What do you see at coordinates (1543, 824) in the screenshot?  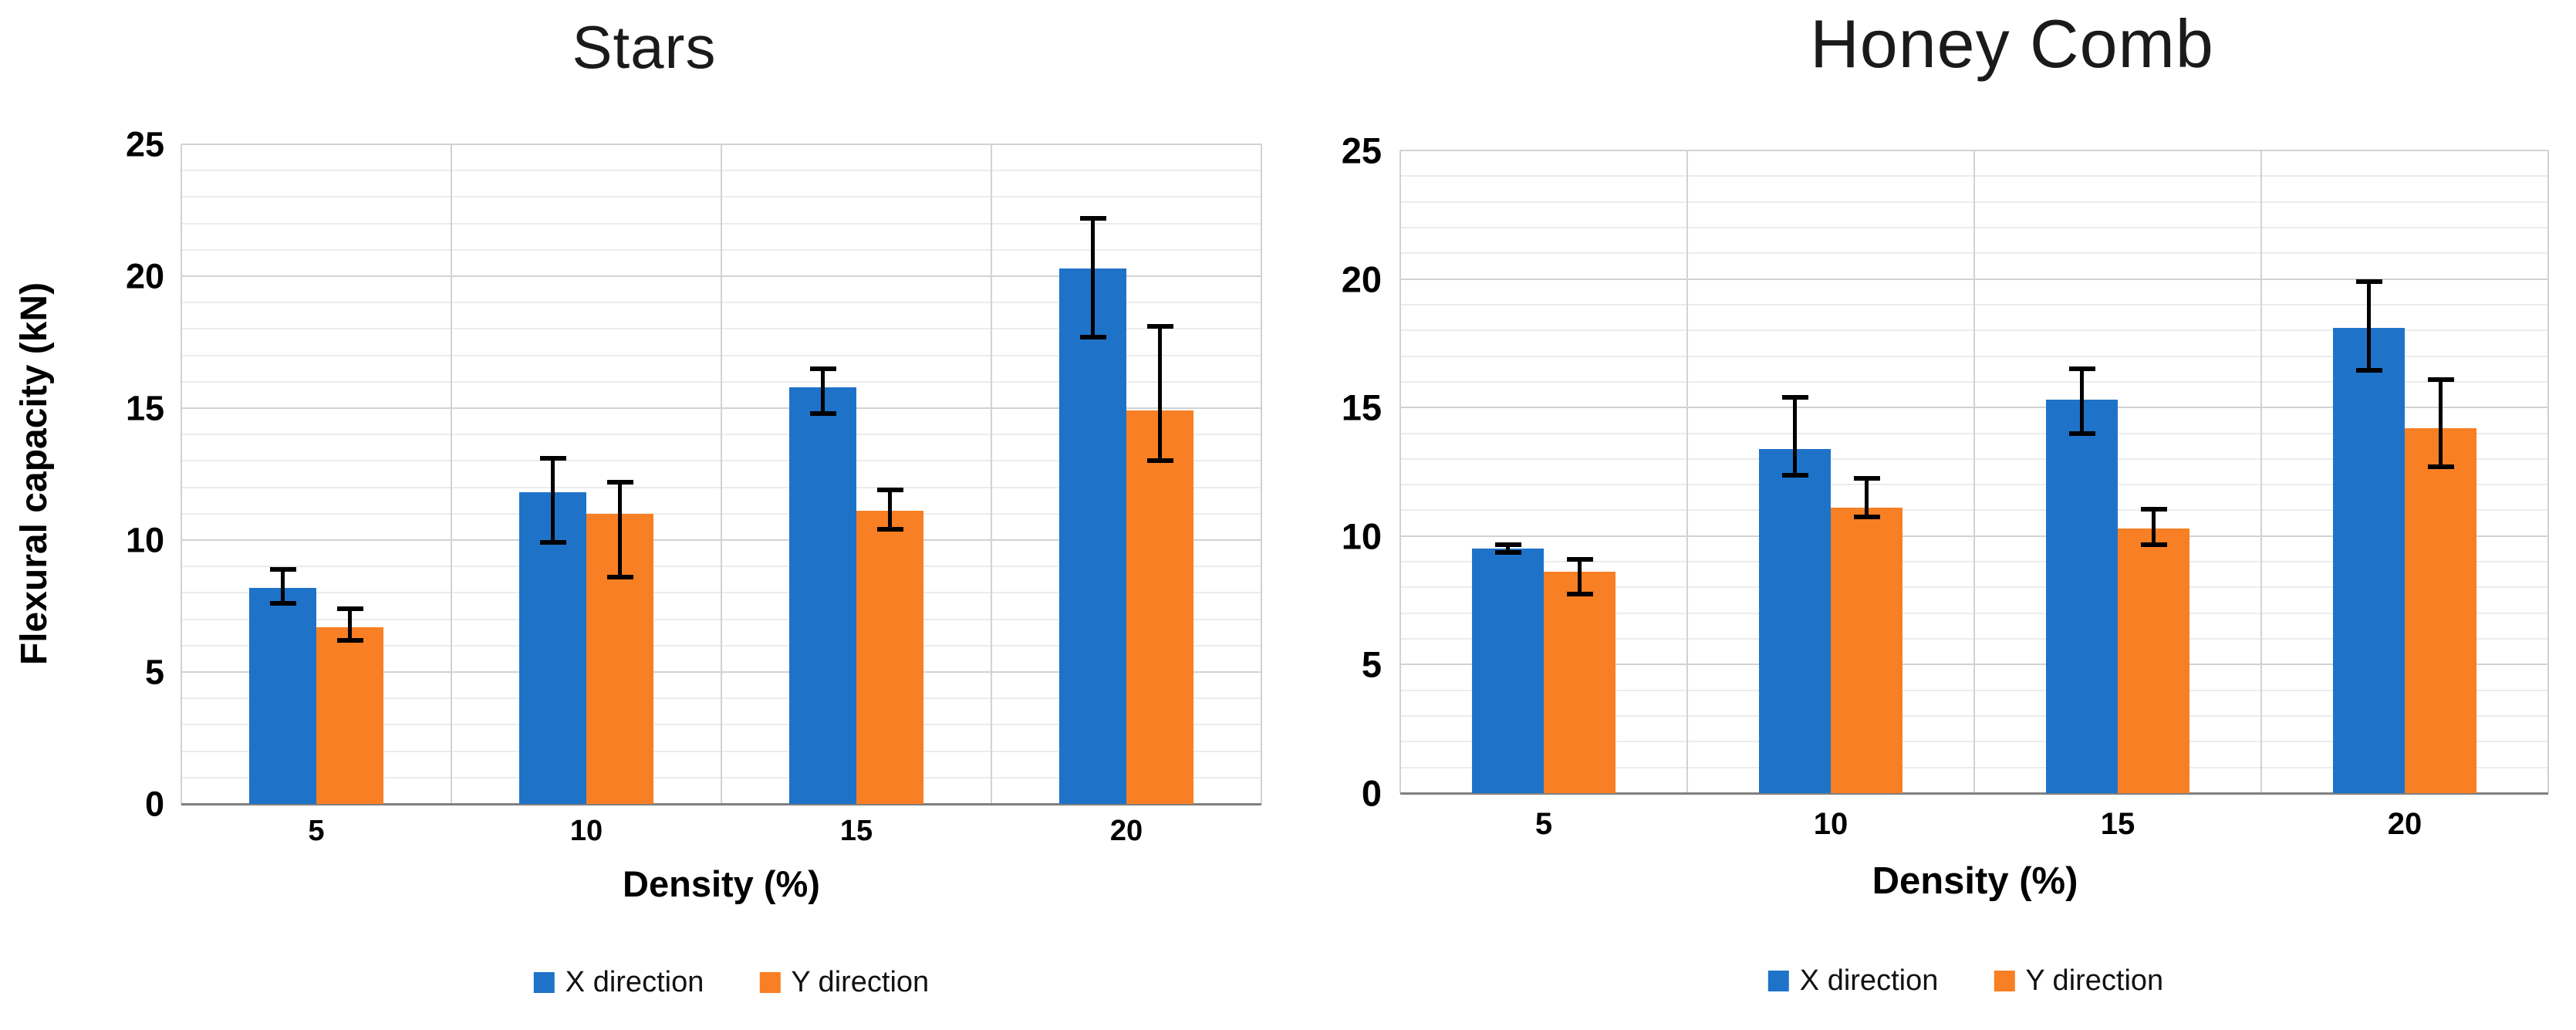 I see `x-tick-label: 5` at bounding box center [1543, 824].